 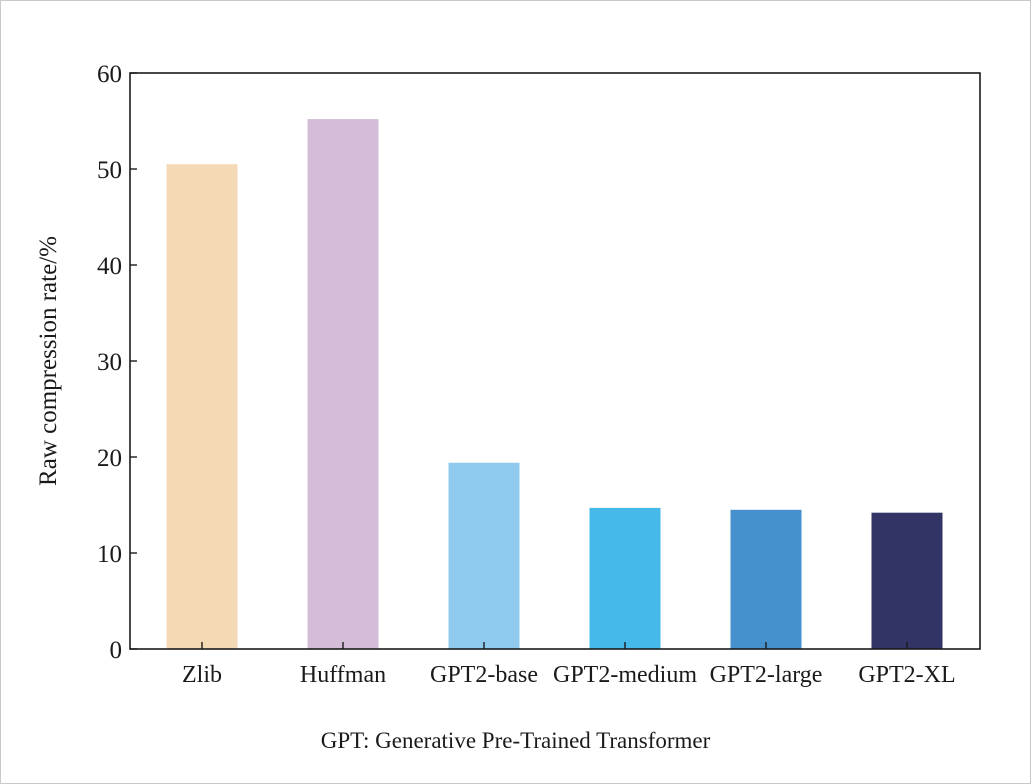 What do you see at coordinates (48, 361) in the screenshot?
I see `y-axis-label: Raw compression rate/%` at bounding box center [48, 361].